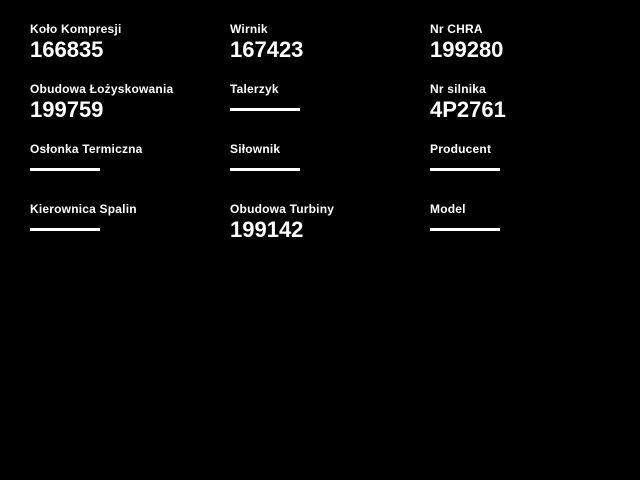  What do you see at coordinates (530, 164) in the screenshot?
I see `field-producent: Producent` at bounding box center [530, 164].